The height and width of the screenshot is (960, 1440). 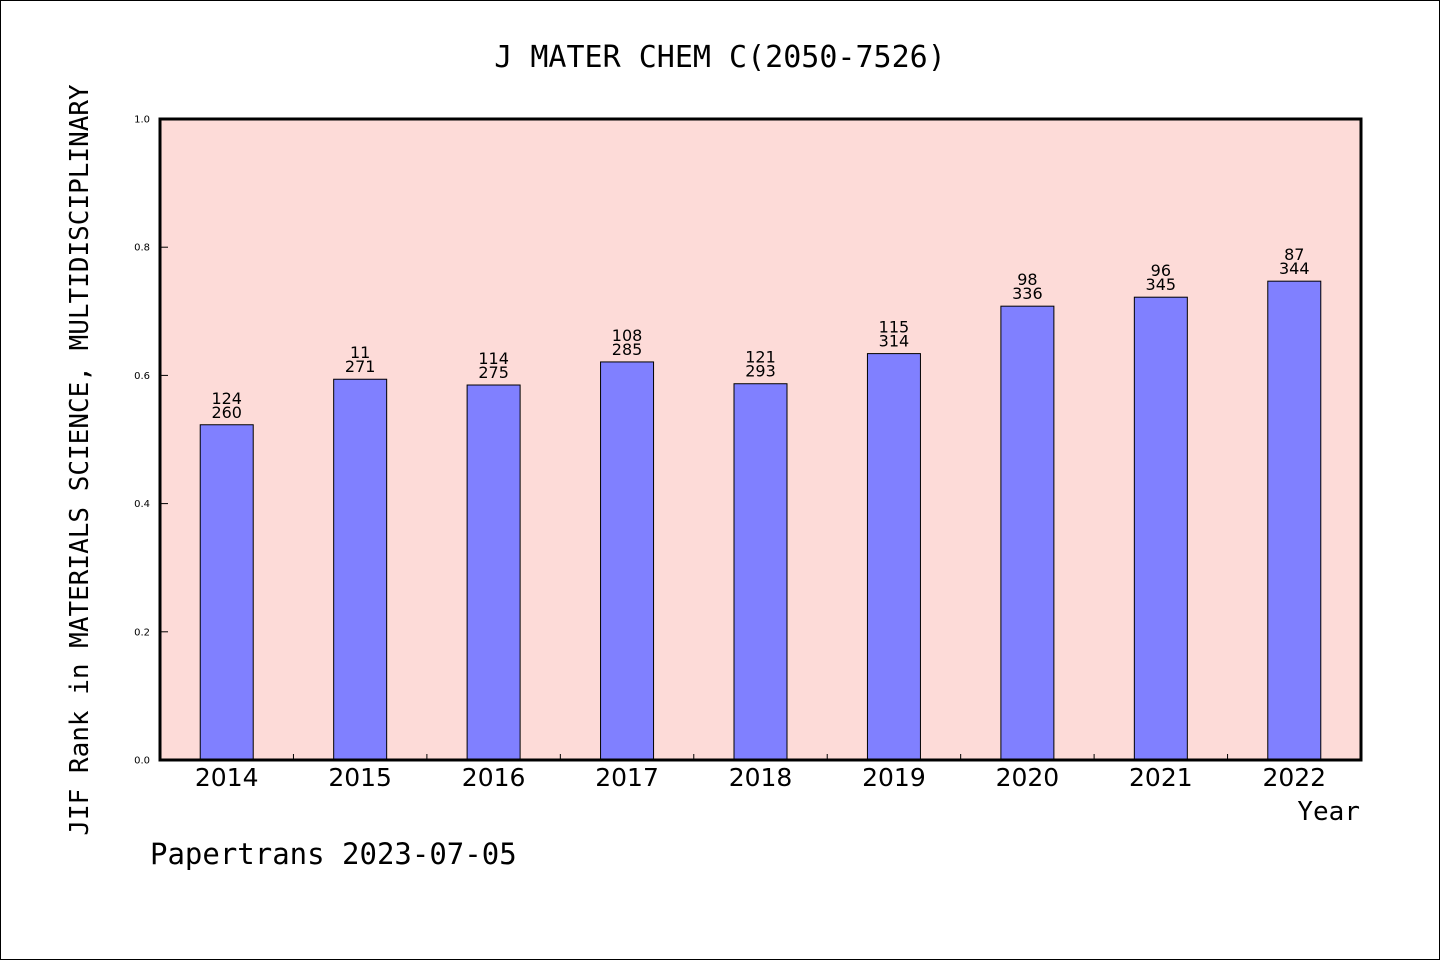 I want to click on bar-label-rank-2018: 121, so click(x=760, y=357).